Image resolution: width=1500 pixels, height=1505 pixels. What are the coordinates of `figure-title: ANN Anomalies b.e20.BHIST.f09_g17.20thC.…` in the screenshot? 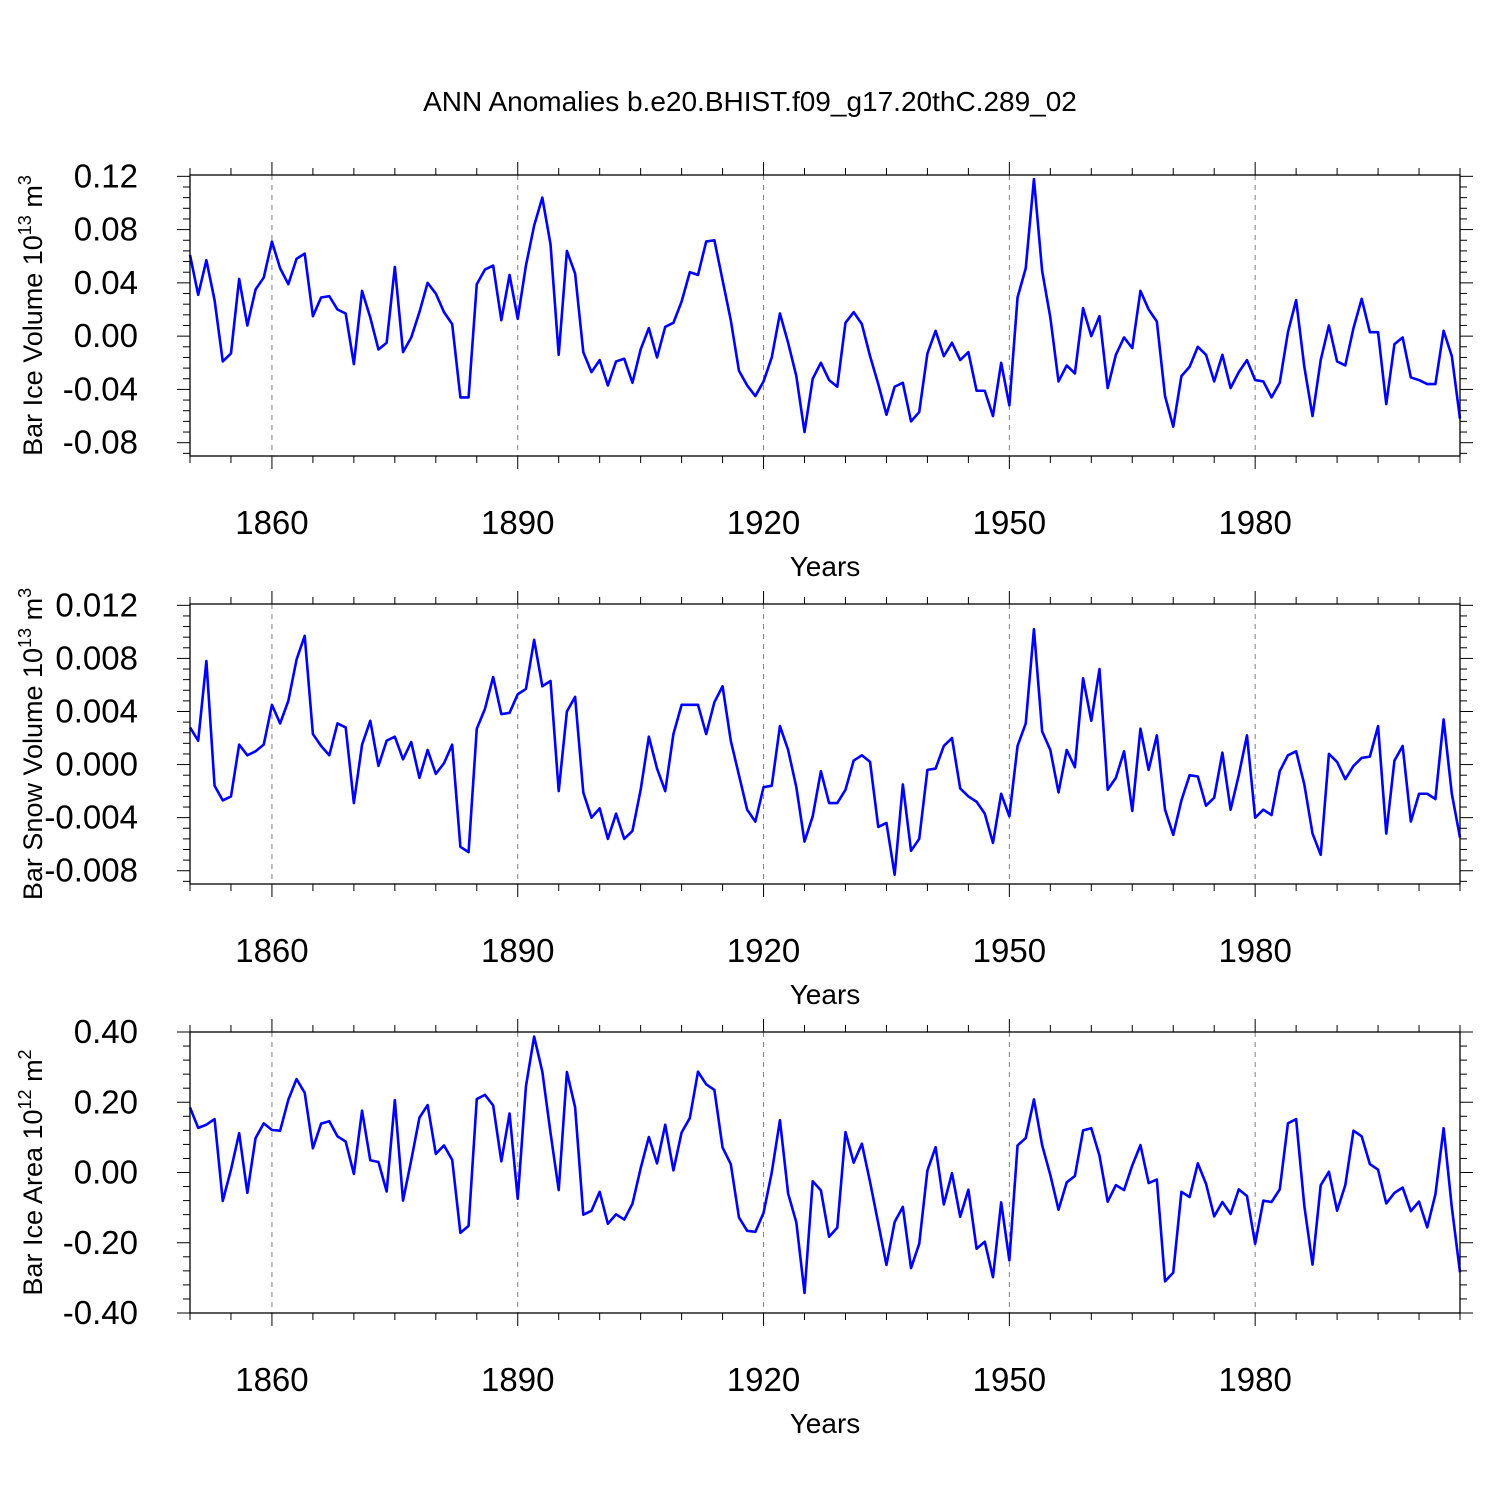 It's located at (750, 101).